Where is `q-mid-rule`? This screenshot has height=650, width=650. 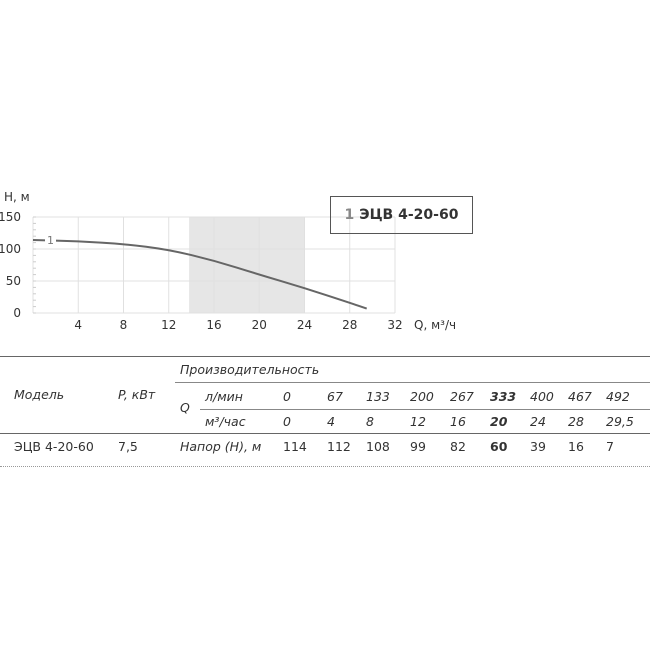
q-mid-rule is located at coordinates (425, 409).